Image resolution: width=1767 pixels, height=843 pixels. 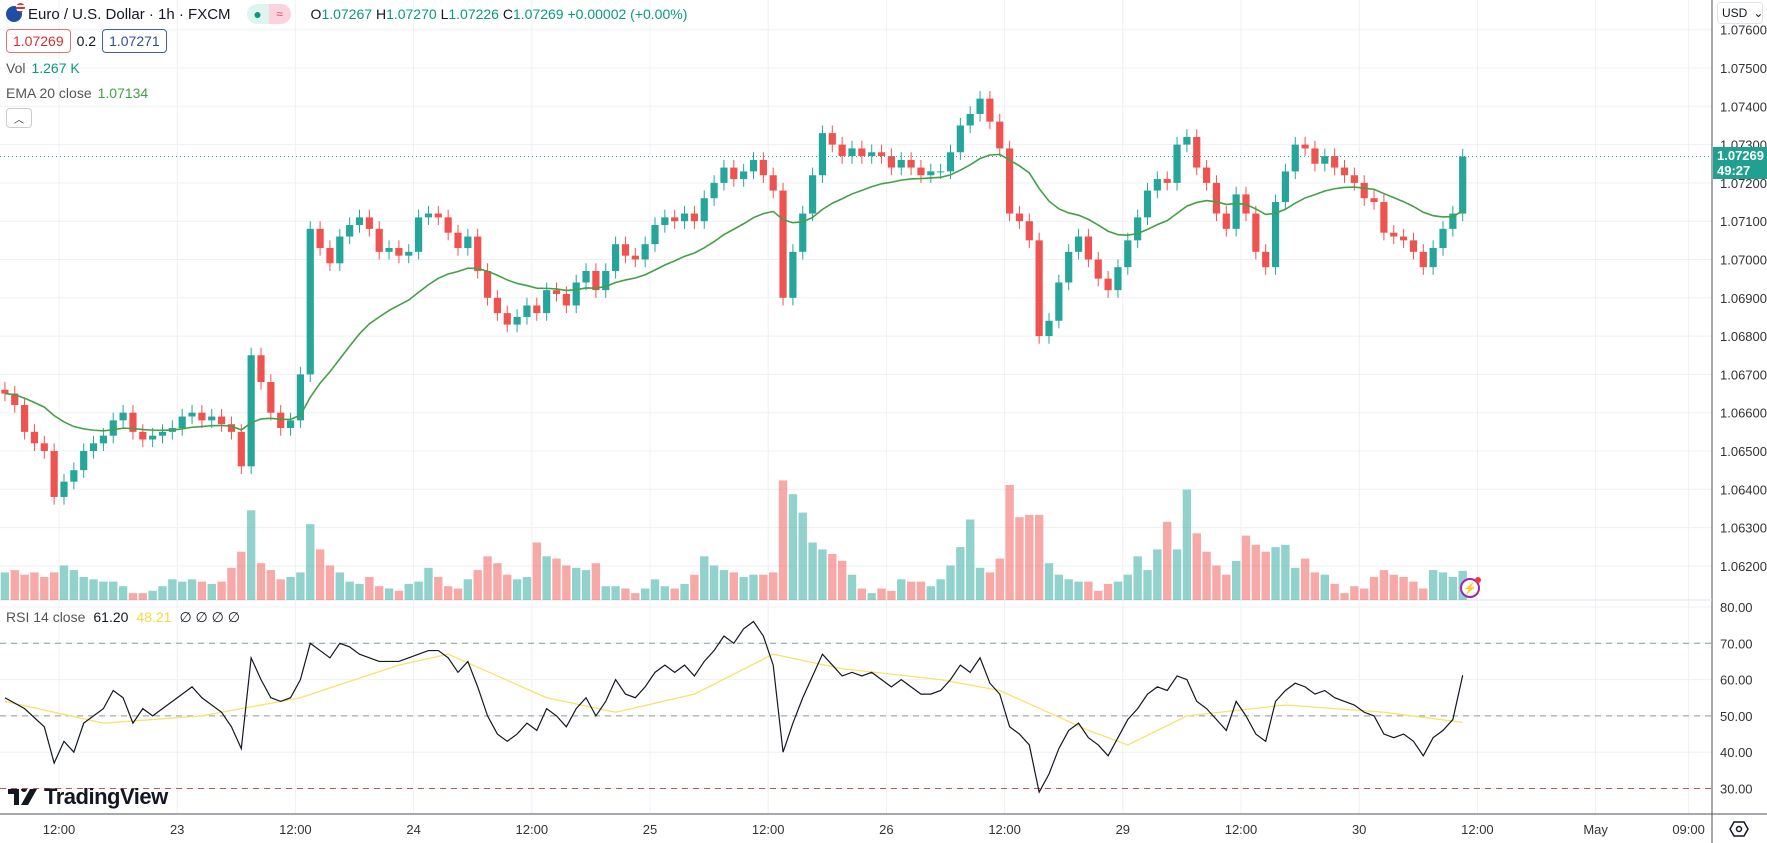 What do you see at coordinates (38, 41) in the screenshot?
I see `sell-price-button: 1.07269` at bounding box center [38, 41].